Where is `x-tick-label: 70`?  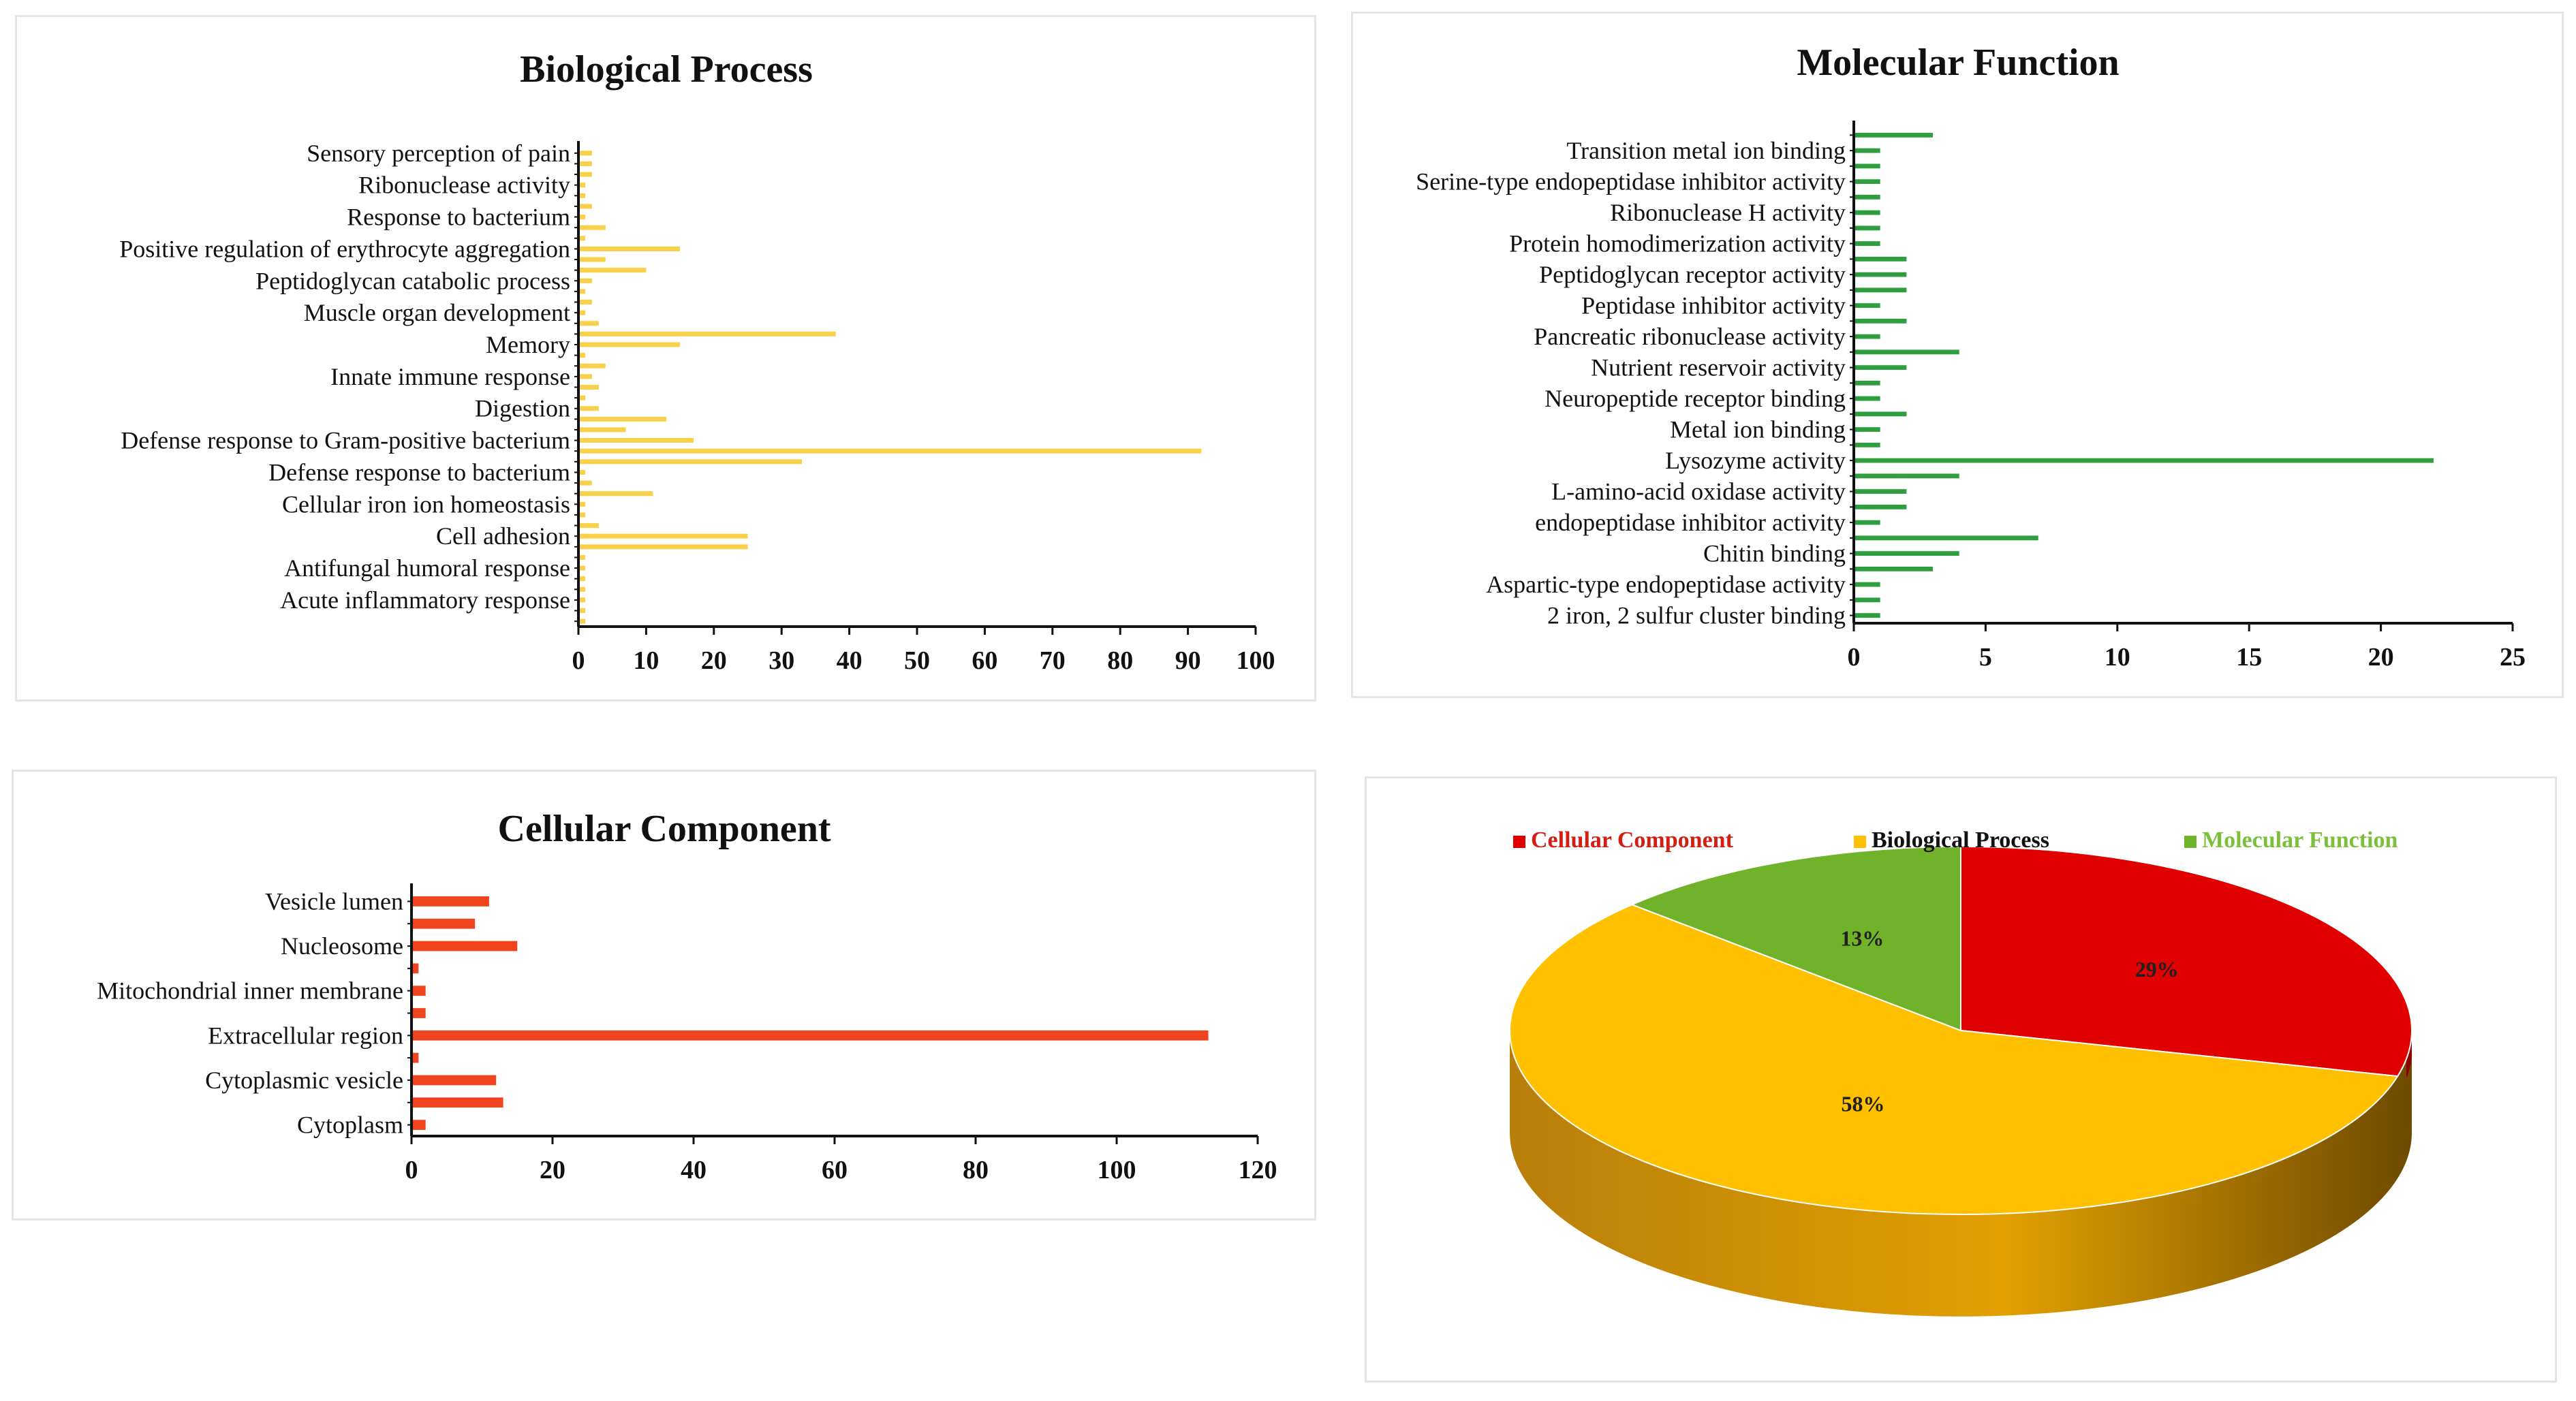
x-tick-label: 70 is located at coordinates (1053, 661).